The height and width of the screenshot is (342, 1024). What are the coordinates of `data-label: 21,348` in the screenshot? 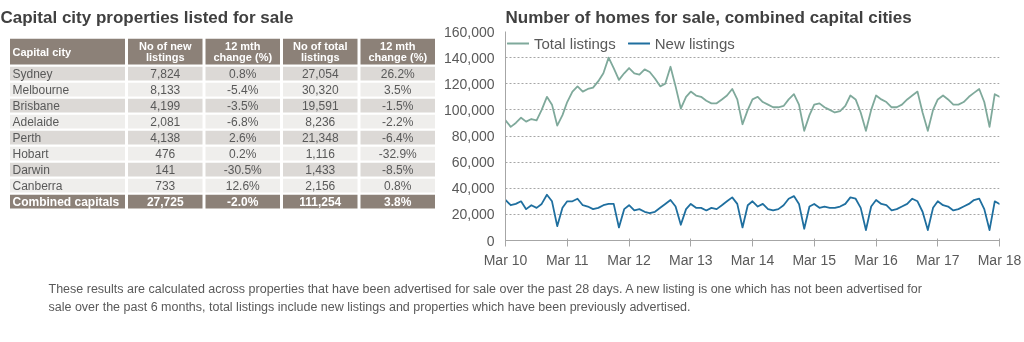 It's located at (320, 138).